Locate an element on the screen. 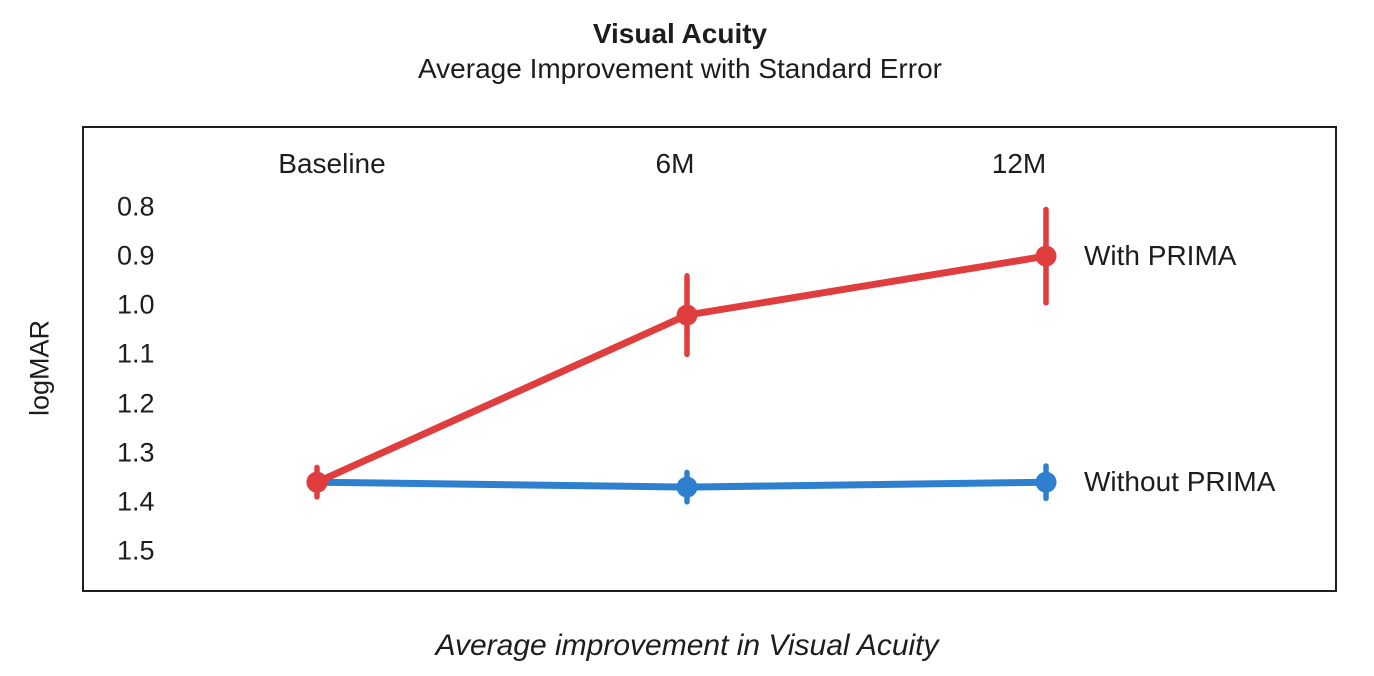 The width and height of the screenshot is (1374, 676). chart-subtitle: Average Improvement with Standard Error is located at coordinates (680, 68).